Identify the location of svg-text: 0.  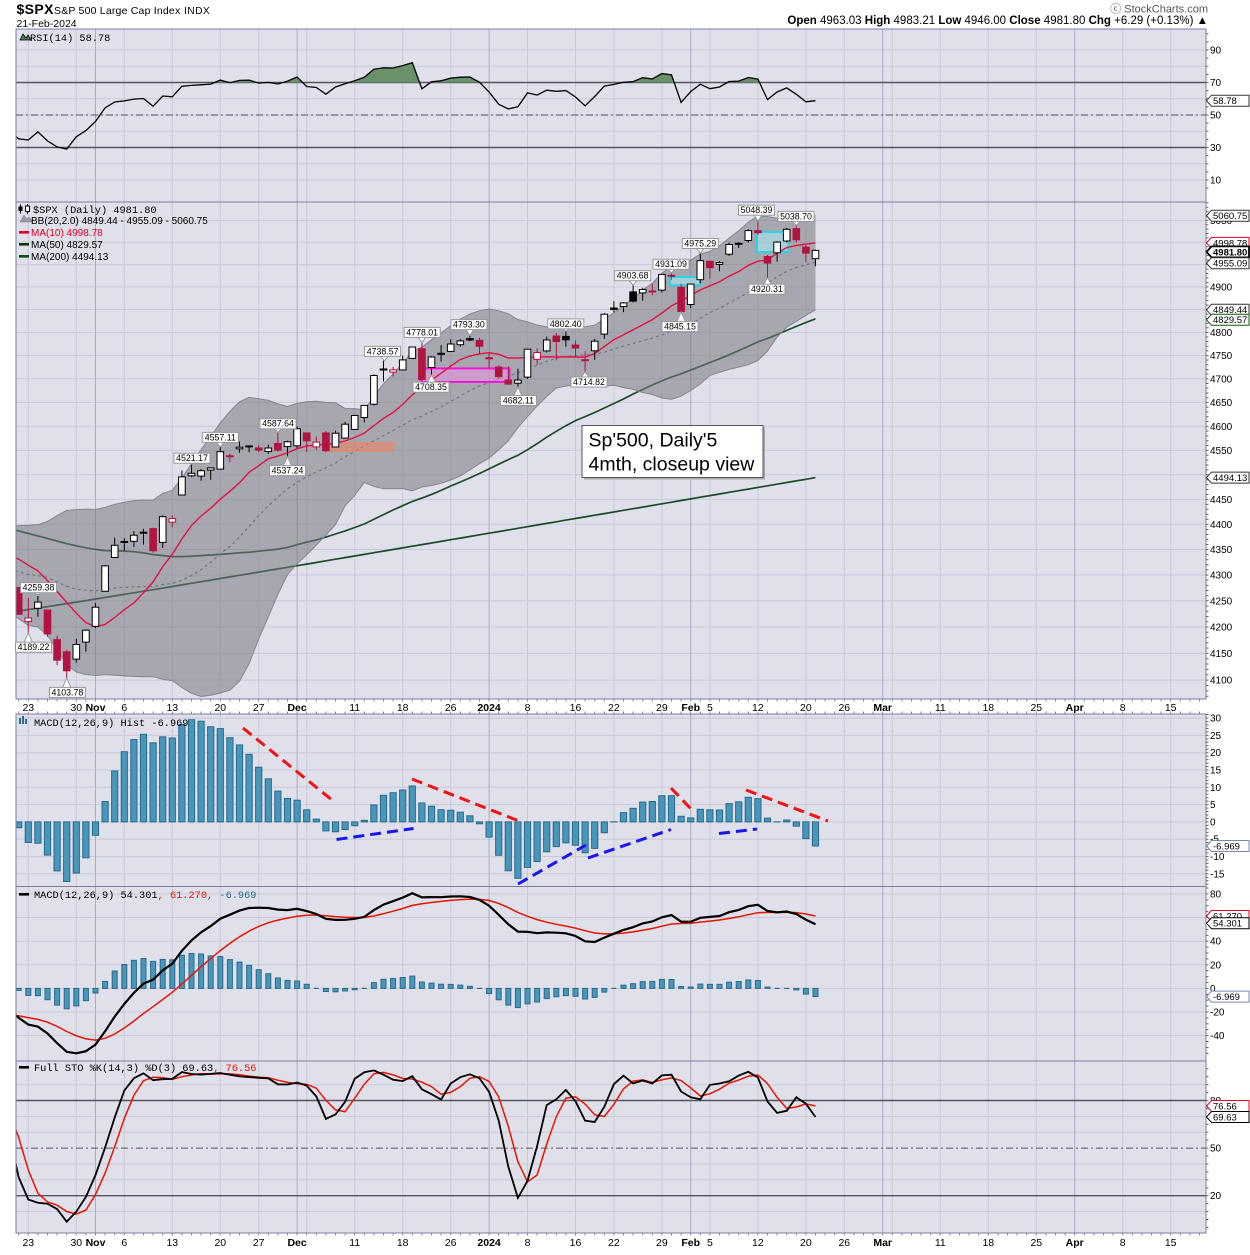
(1213, 822).